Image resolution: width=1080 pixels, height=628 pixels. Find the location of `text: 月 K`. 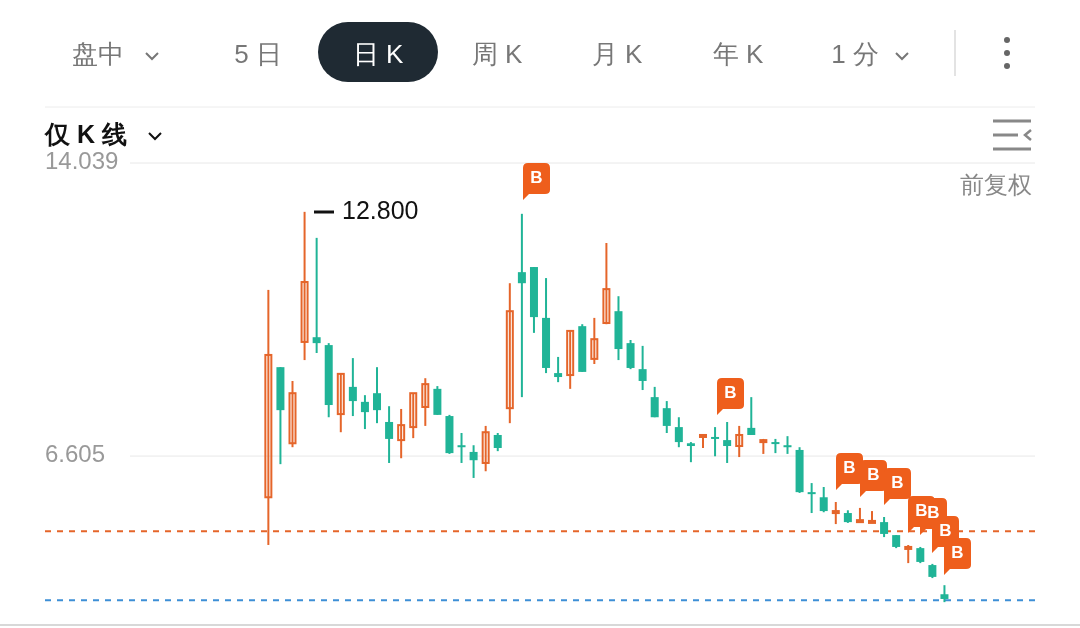

text: 月 K is located at coordinates (617, 53).